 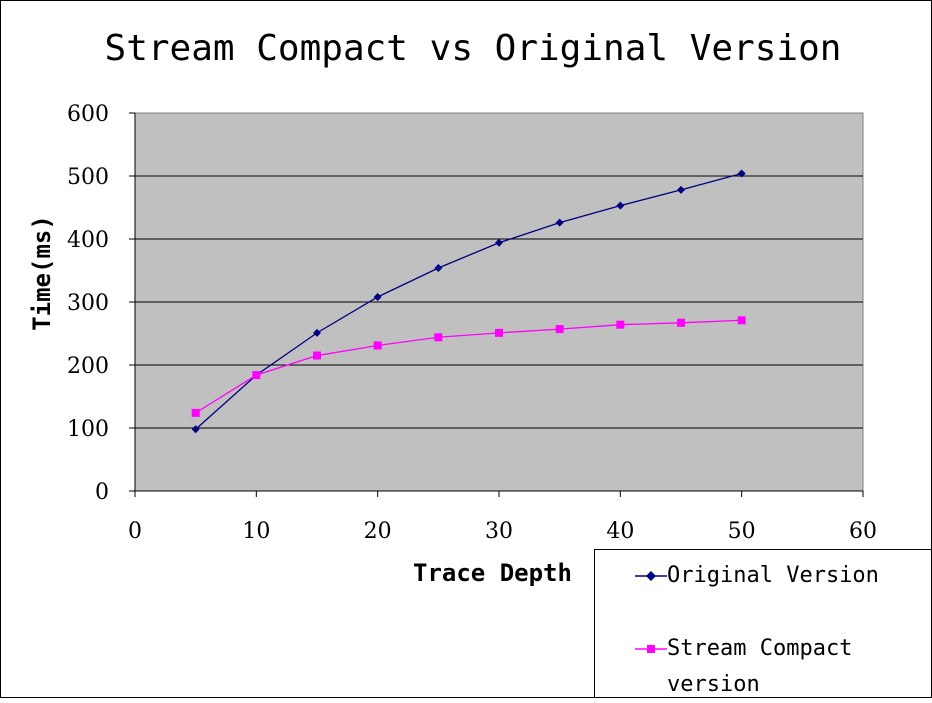 What do you see at coordinates (88, 429) in the screenshot?
I see `y-tick-label: 100` at bounding box center [88, 429].